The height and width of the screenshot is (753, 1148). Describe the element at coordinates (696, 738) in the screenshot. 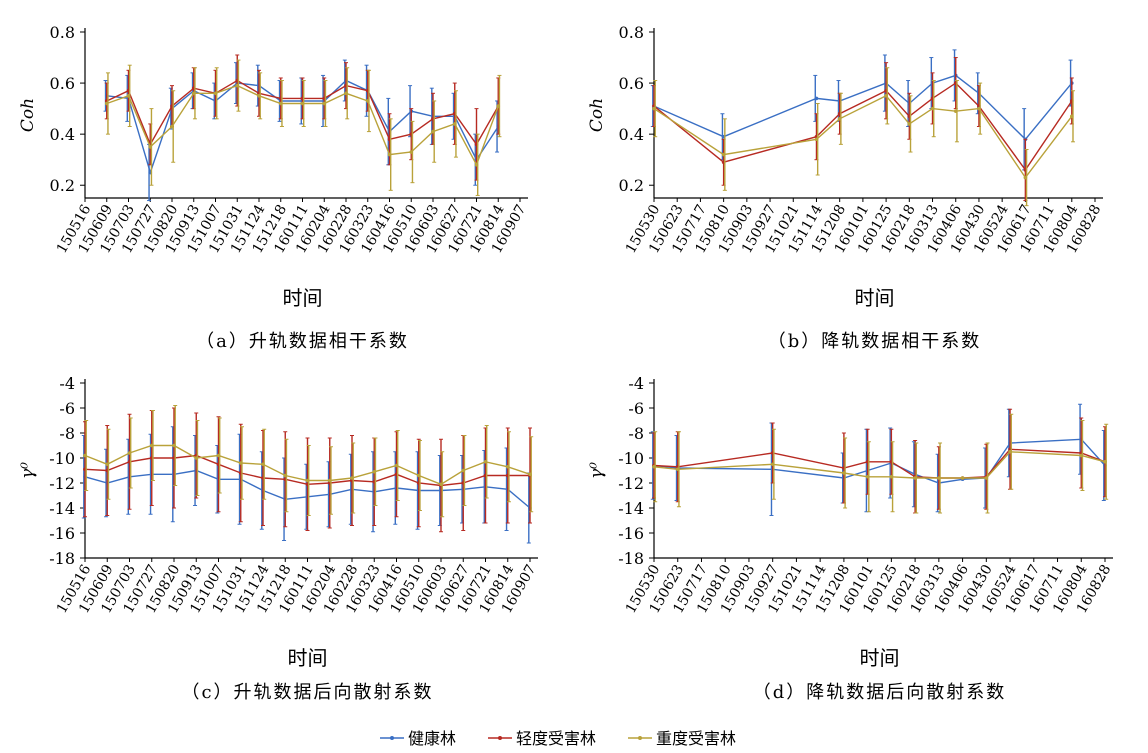

I see `legend-label: 重度受害林` at that location.